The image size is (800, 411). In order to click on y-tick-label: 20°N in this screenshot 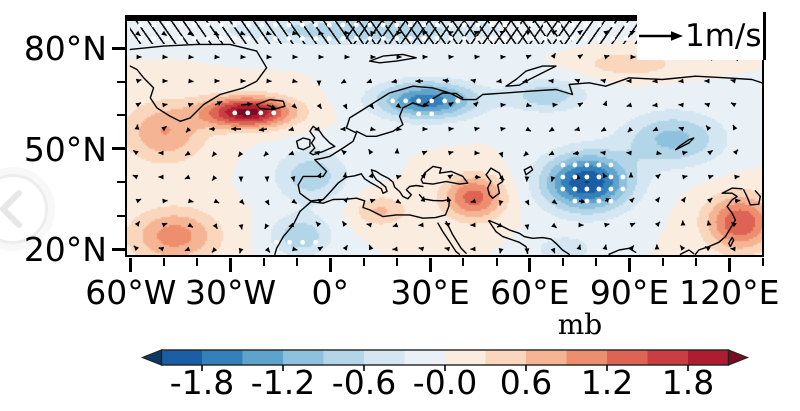, I will do `click(65, 249)`.